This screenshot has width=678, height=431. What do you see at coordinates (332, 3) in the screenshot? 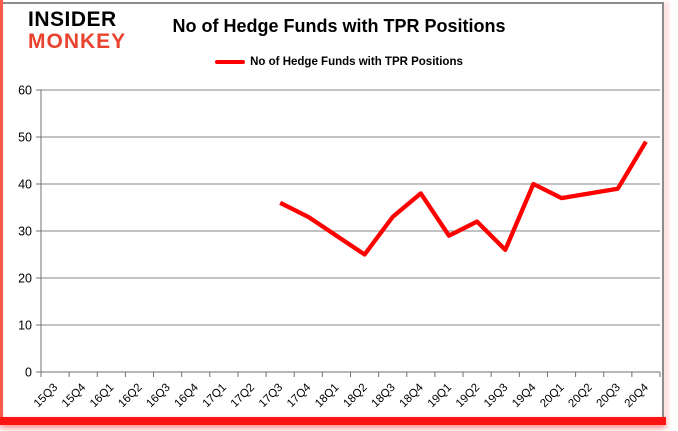
I see `frame-border-top` at bounding box center [332, 3].